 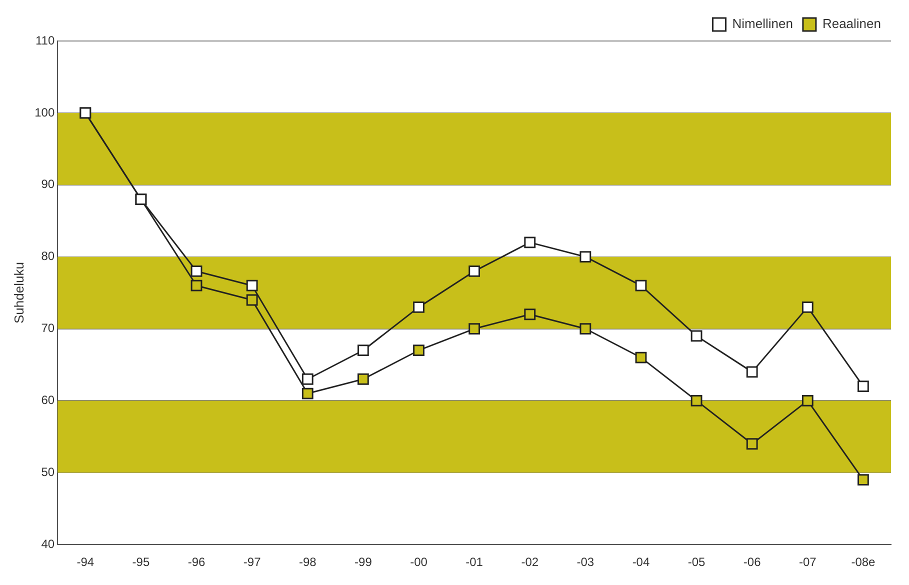 What do you see at coordinates (307, 562) in the screenshot?
I see `x-tick-label: -98` at bounding box center [307, 562].